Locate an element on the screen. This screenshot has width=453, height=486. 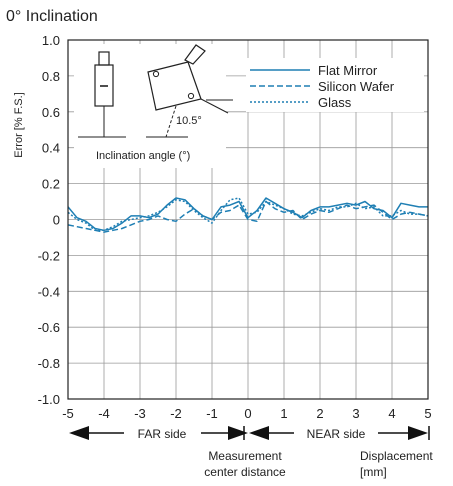
y-tick-label: -1.0 is located at coordinates (49, 399).